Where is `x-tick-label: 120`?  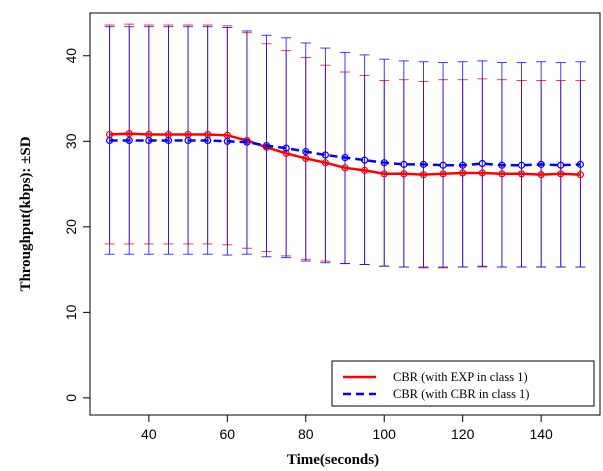 x-tick-label: 120 is located at coordinates (463, 434).